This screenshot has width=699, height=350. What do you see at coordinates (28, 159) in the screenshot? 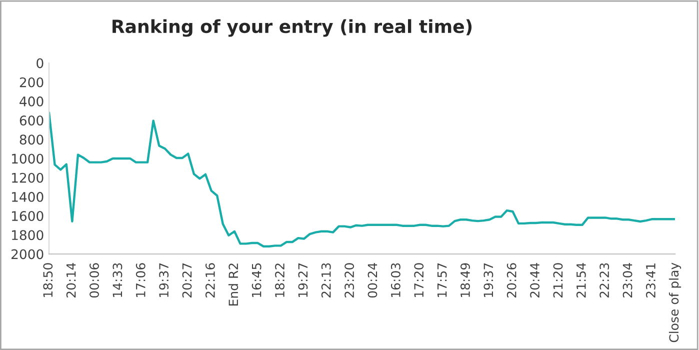
I see `y-tick-label: 1000` at bounding box center [28, 159].